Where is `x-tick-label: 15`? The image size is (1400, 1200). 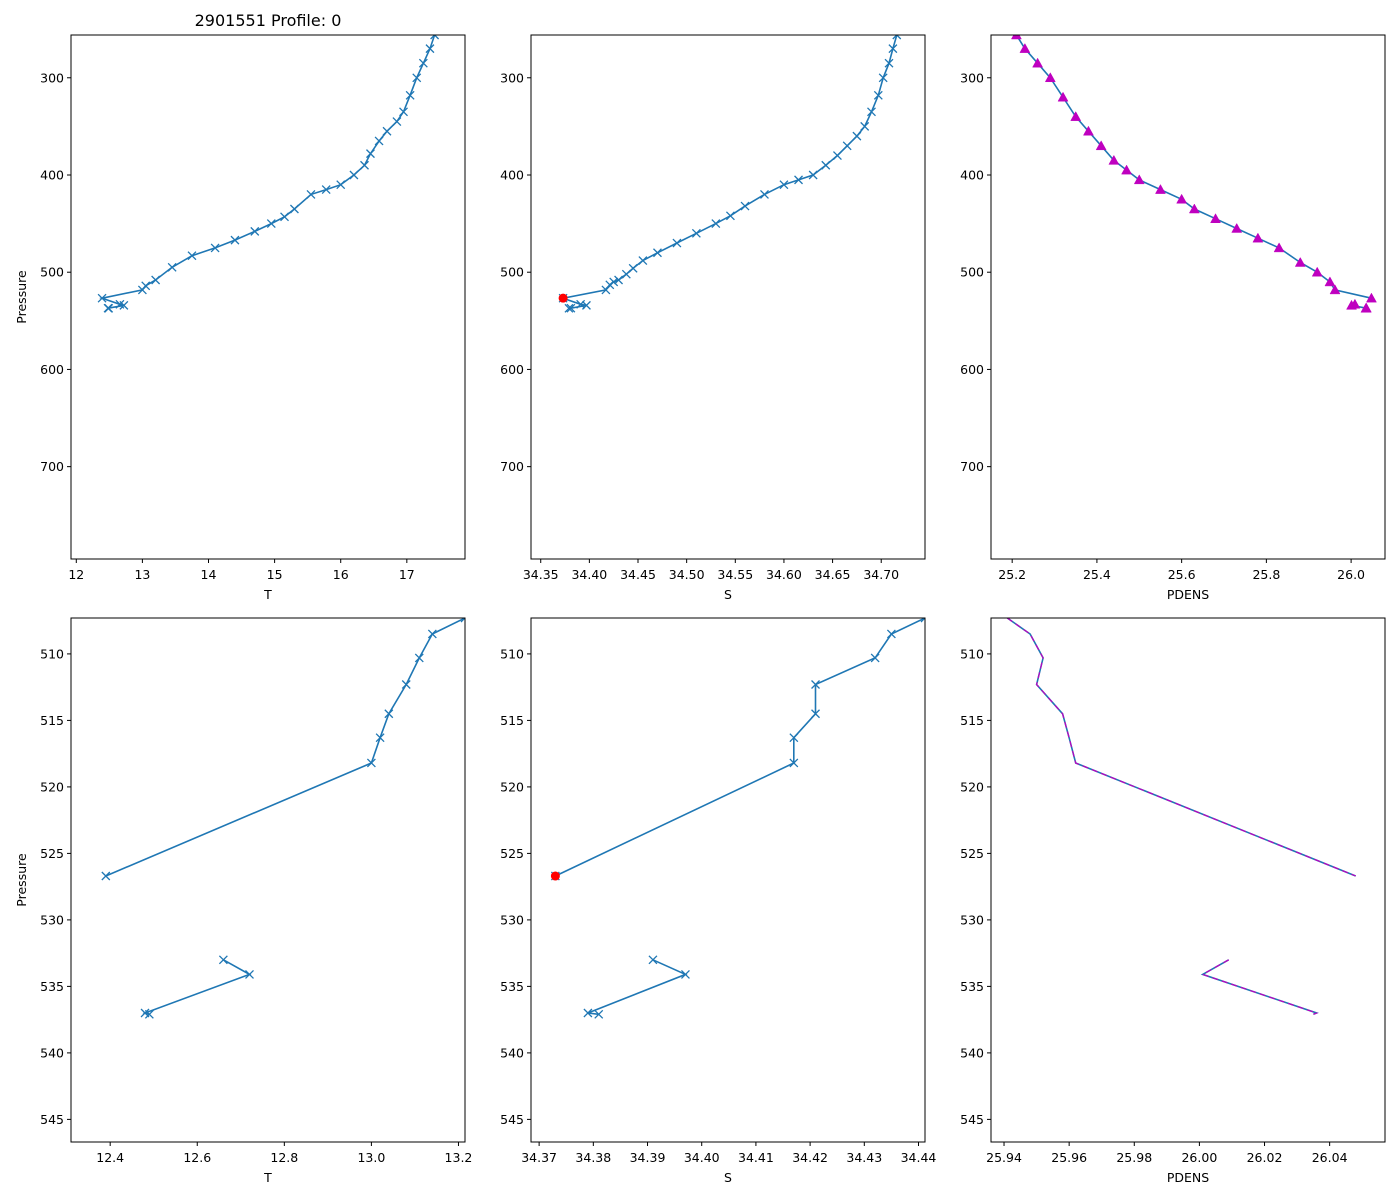 x-tick-label: 15 is located at coordinates (275, 574).